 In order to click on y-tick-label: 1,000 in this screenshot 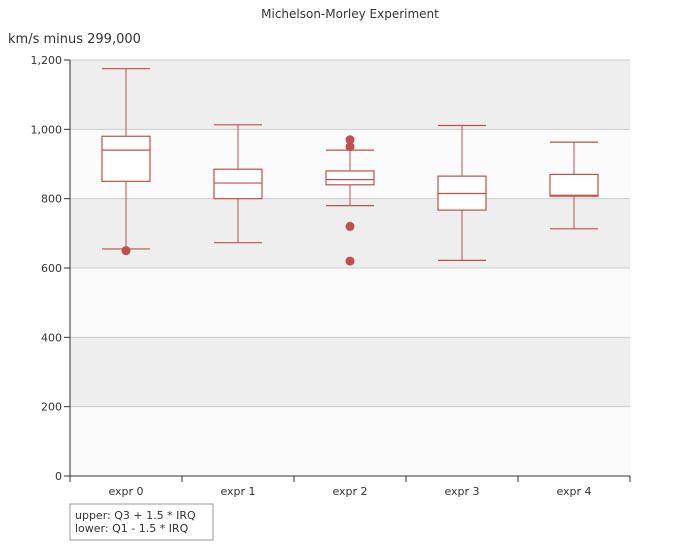, I will do `click(47, 129)`.